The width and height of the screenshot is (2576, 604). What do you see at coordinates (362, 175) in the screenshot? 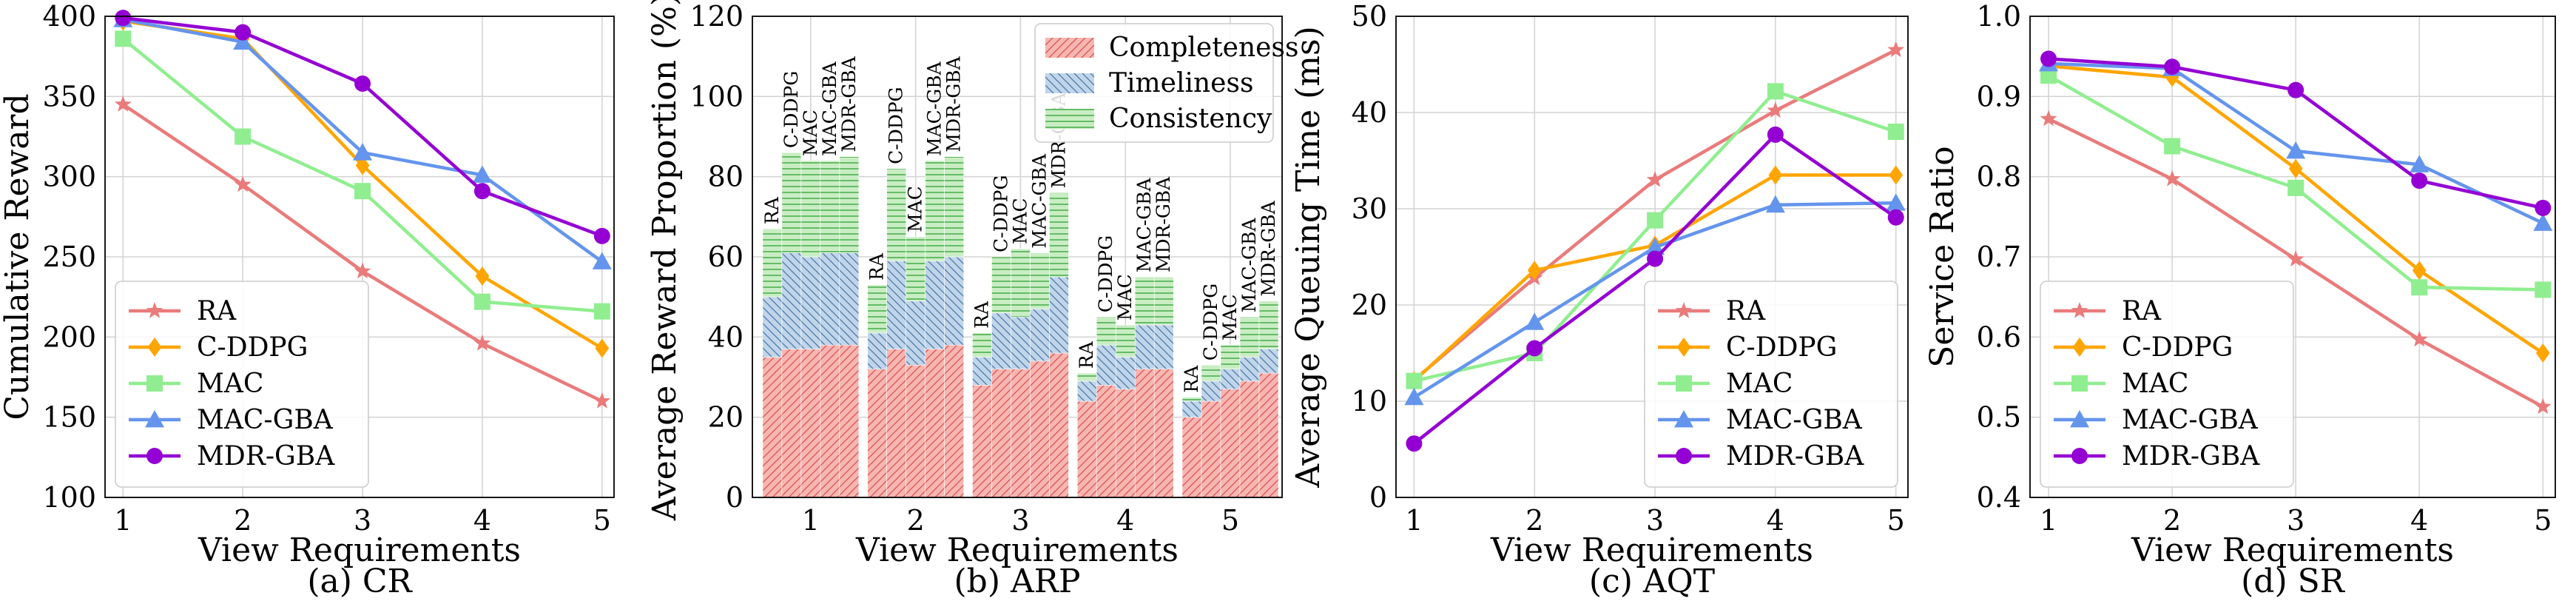
I see `series-mac` at bounding box center [362, 175].